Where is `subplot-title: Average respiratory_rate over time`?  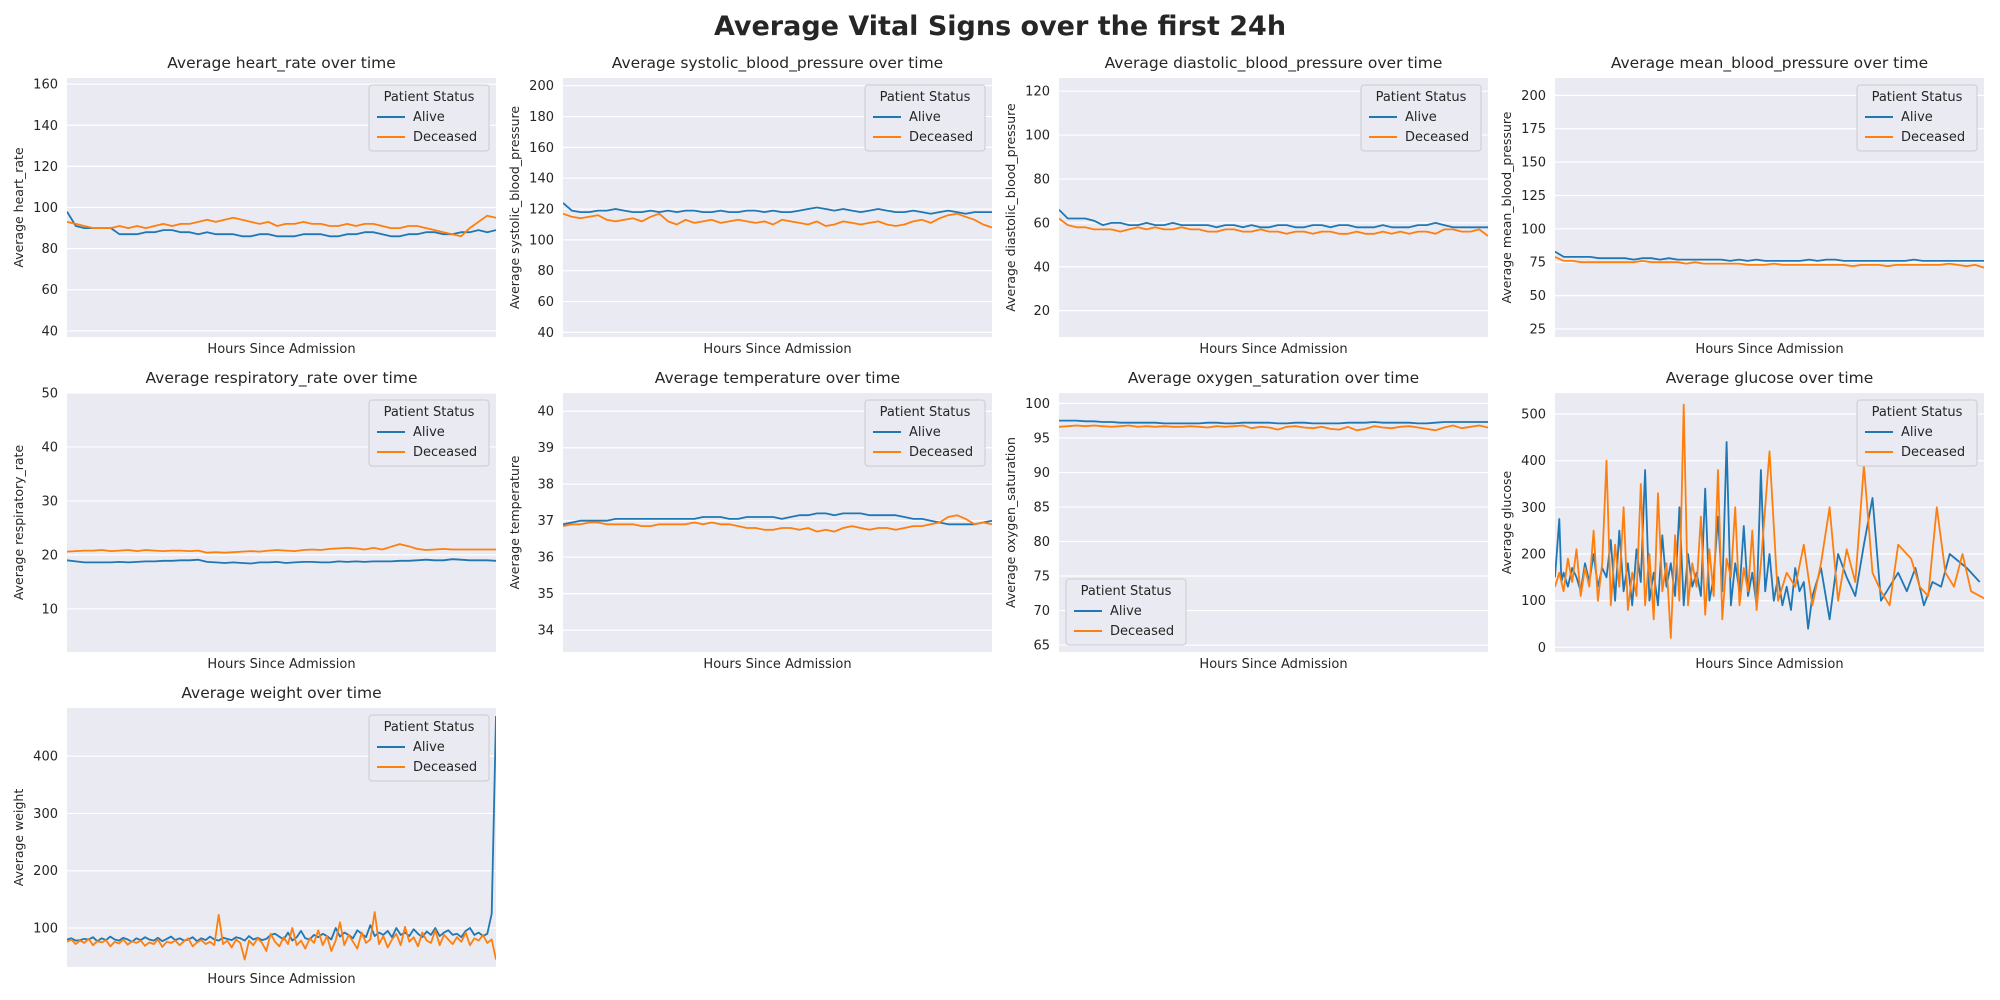 subplot-title: Average respiratory_rate over time is located at coordinates (281, 378).